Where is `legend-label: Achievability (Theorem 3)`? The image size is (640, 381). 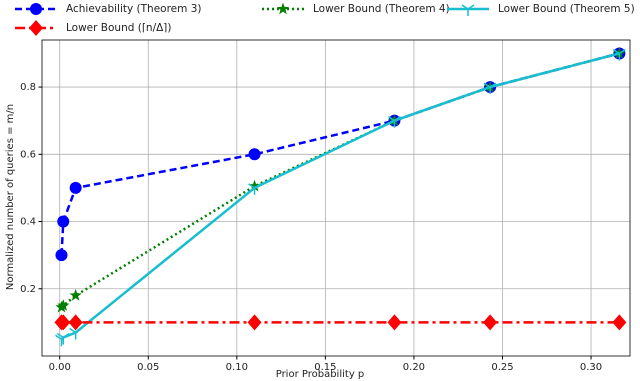 legend-label: Achievability (Theorem 3) is located at coordinates (133, 9).